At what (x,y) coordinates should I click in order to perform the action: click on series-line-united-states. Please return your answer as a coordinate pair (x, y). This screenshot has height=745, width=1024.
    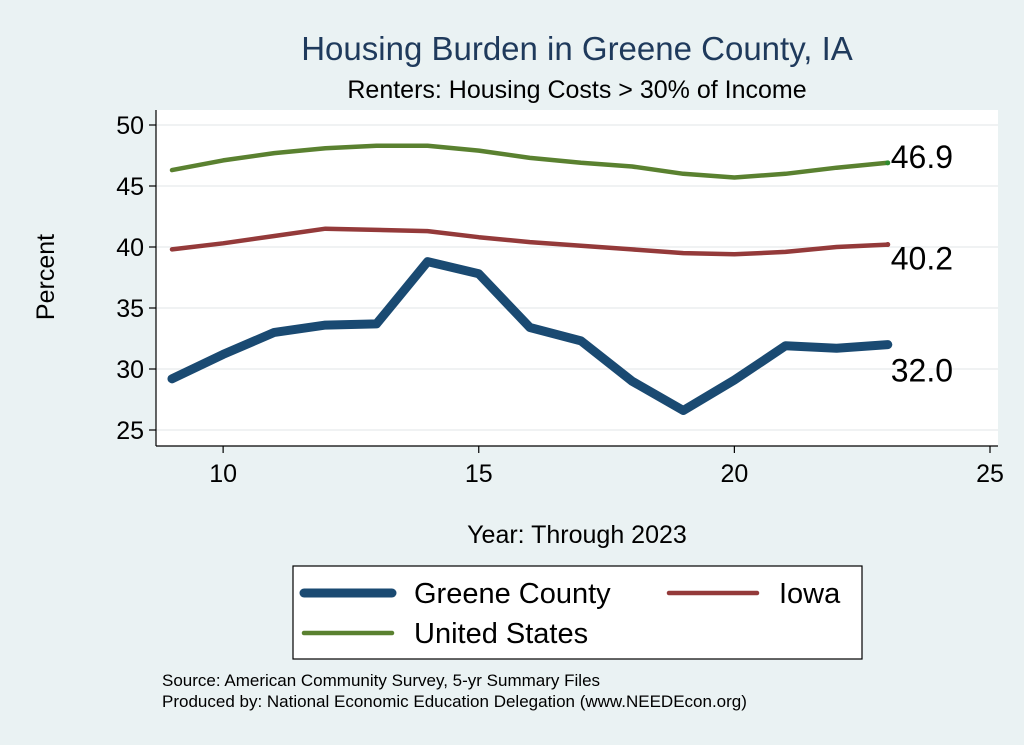
    Looking at the image, I should click on (530, 161).